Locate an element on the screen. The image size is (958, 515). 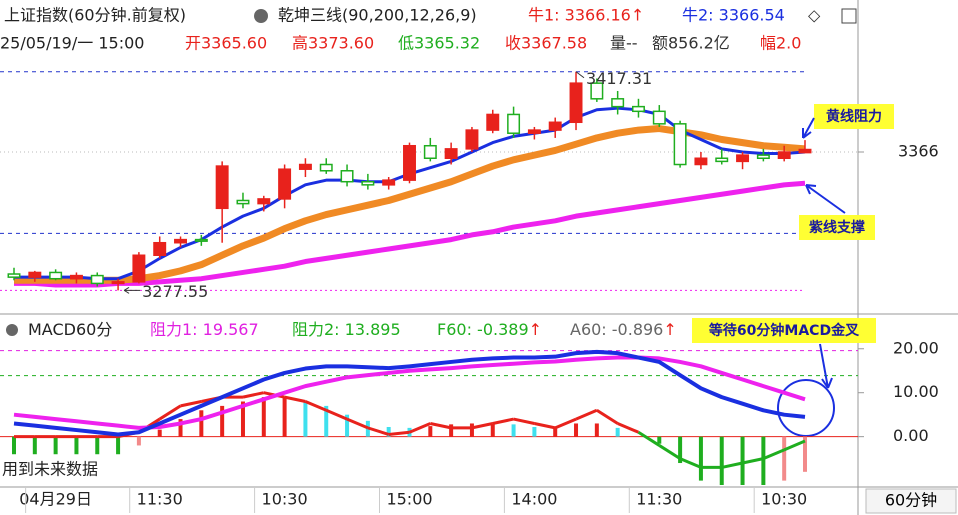
legend-value: 13.895 is located at coordinates (373, 329).